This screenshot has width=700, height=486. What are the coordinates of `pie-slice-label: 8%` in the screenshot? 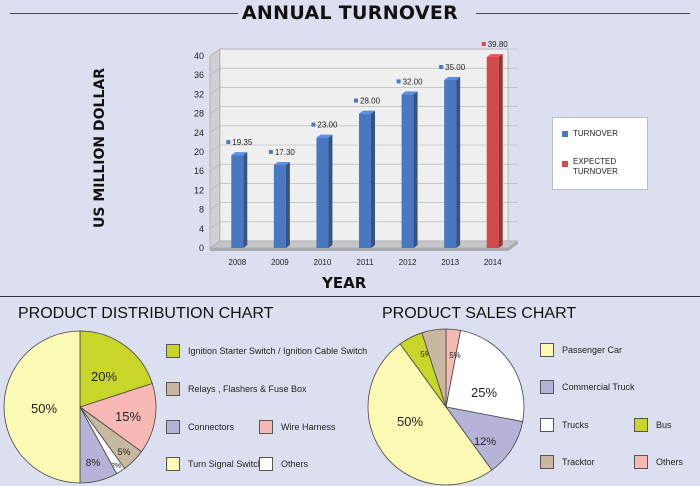 It's located at (93, 463).